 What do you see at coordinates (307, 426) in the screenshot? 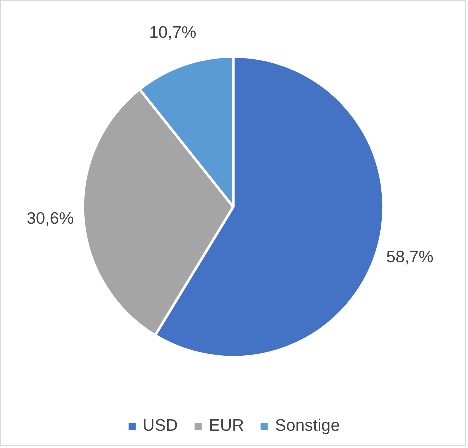
I see `legend-label: Sonstige` at bounding box center [307, 426].